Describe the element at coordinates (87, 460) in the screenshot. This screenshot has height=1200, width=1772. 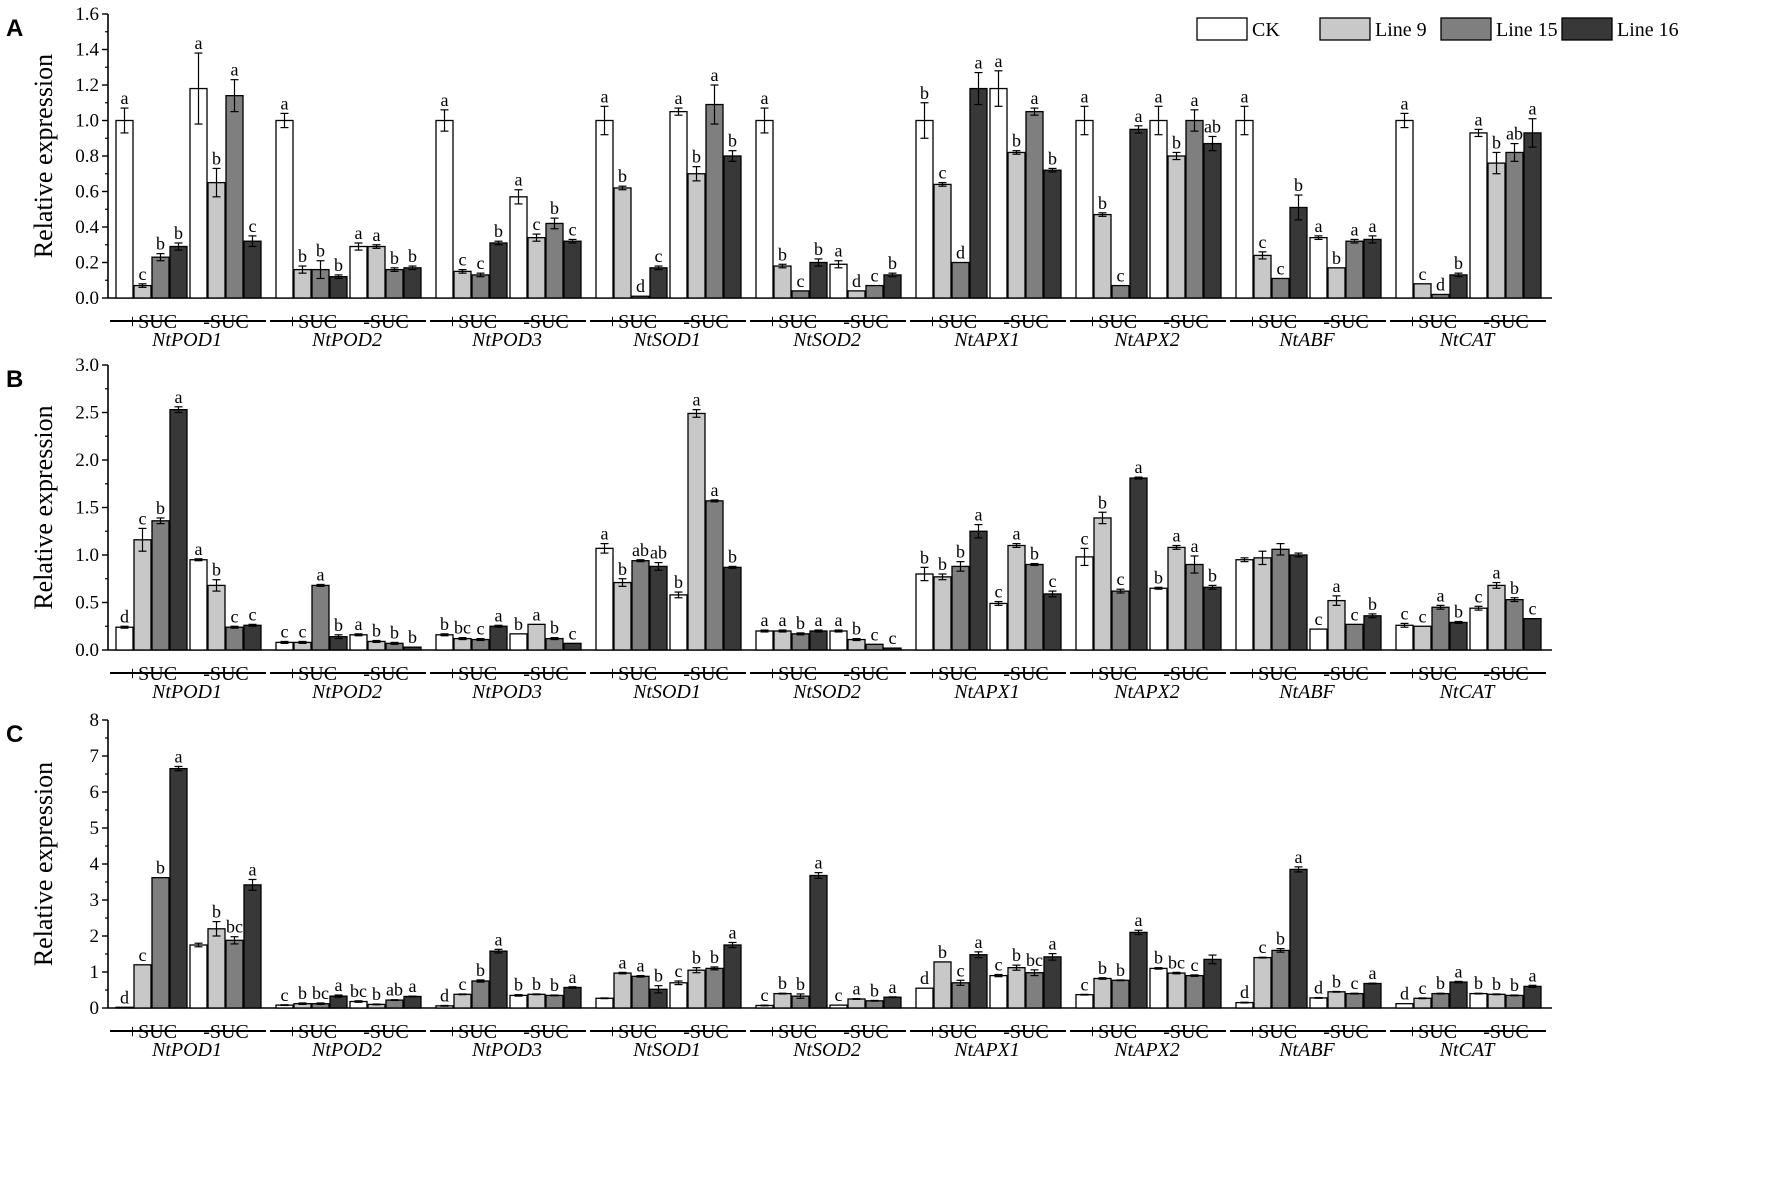
I see `y-tick-label: 2.0` at that location.